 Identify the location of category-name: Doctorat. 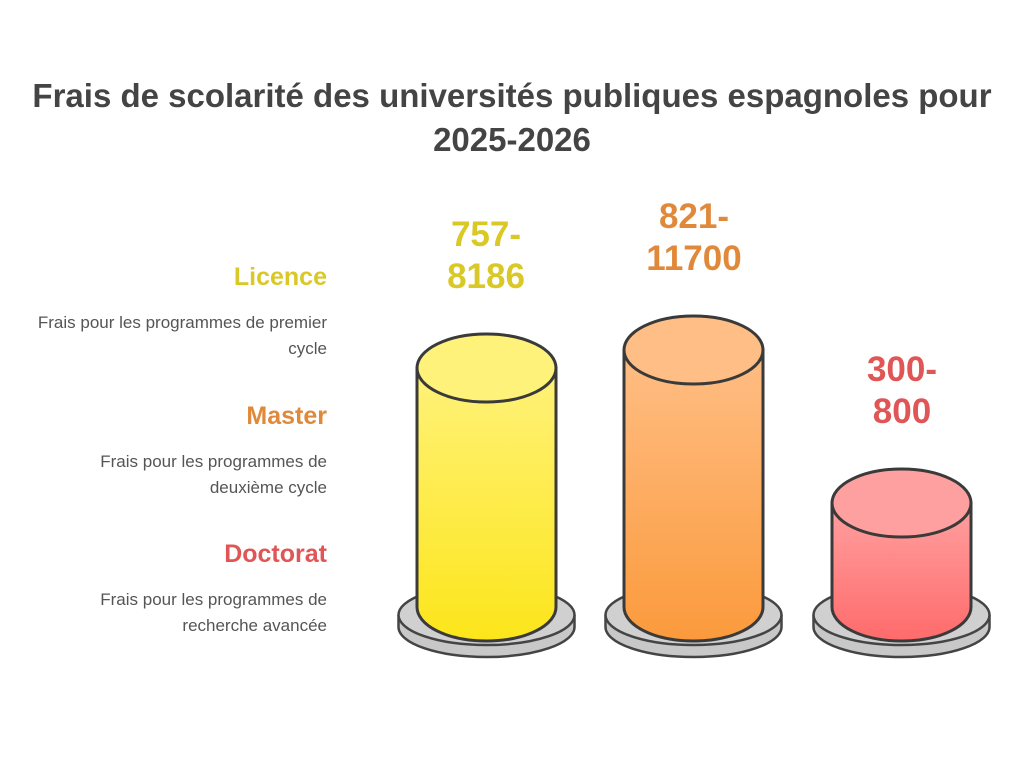
(275, 554).